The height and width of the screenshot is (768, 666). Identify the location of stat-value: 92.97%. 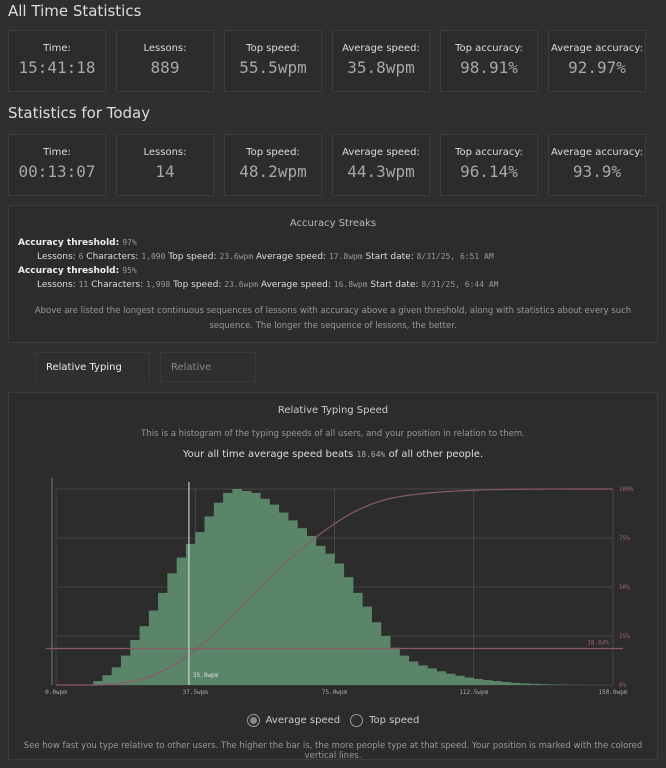
(597, 67).